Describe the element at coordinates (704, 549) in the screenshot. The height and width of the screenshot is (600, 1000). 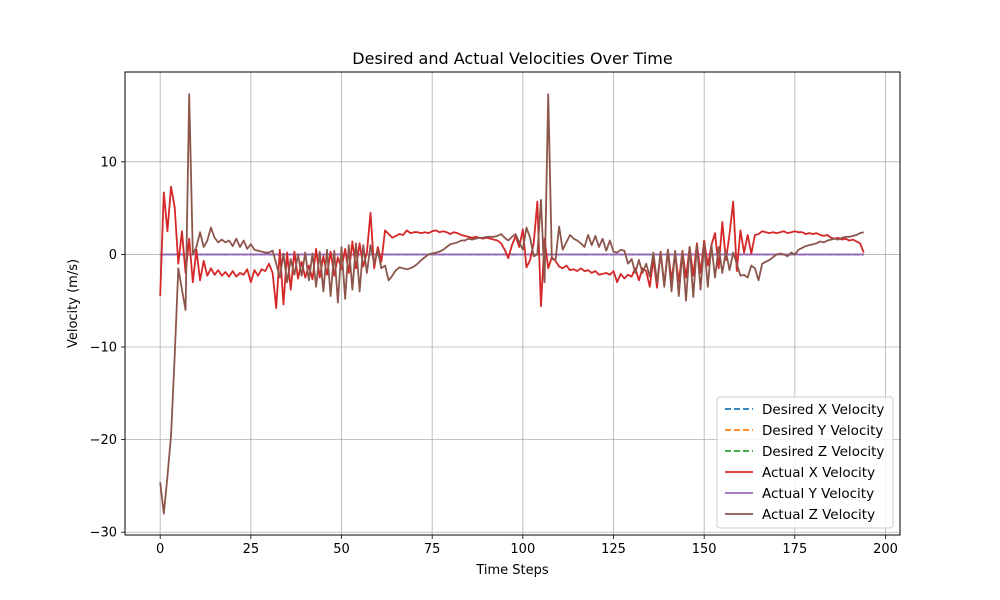
I see `x-tick-label: 150` at that location.